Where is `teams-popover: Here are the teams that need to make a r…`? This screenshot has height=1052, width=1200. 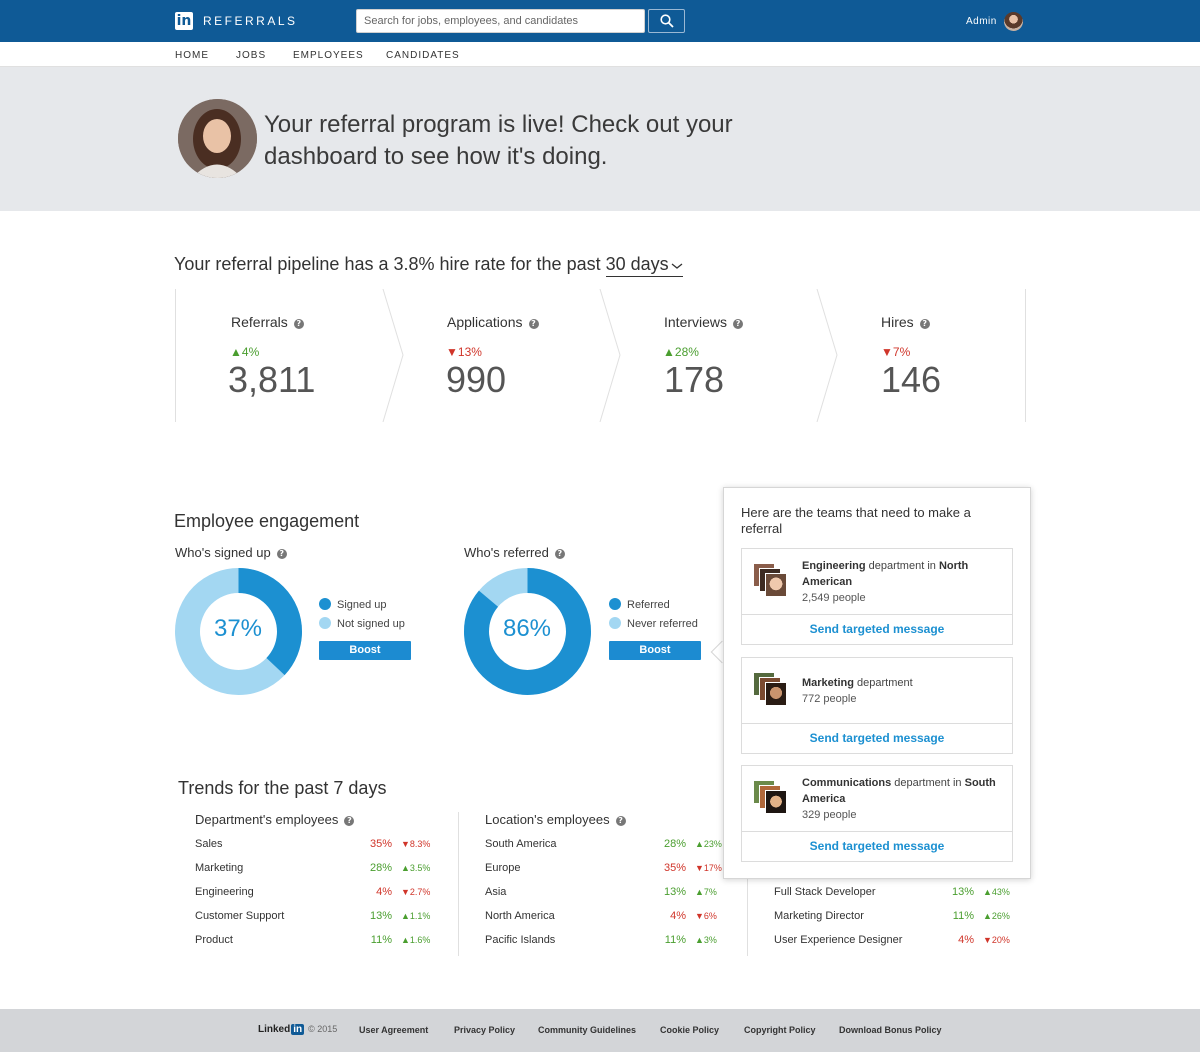 teams-popover: Here are the teams that need to make a r… is located at coordinates (877, 683).